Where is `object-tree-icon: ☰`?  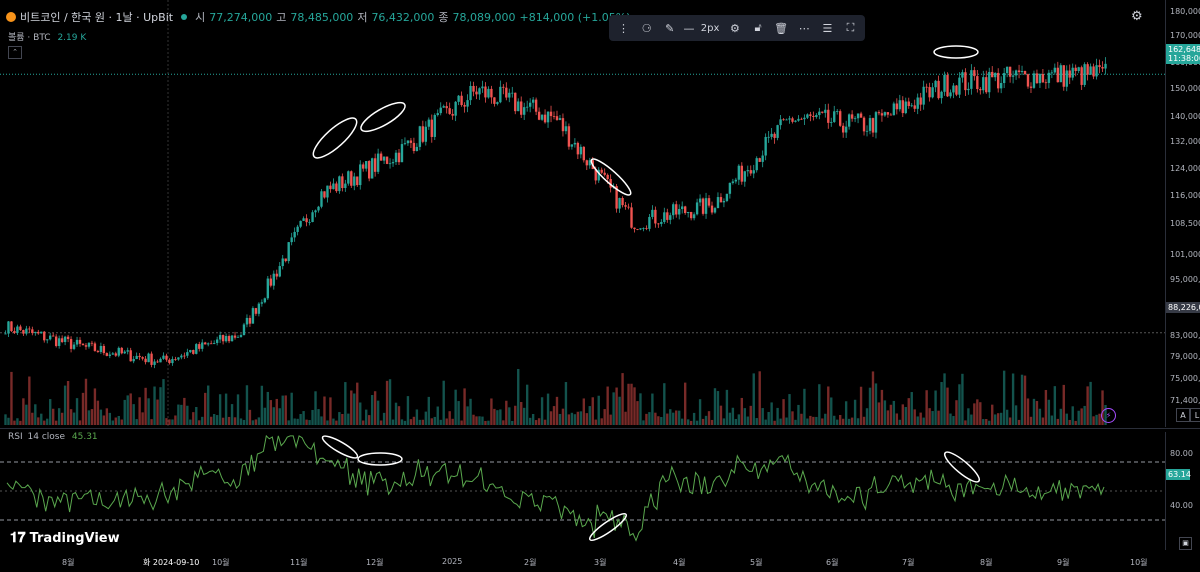
object-tree-icon: ☰ is located at coordinates (827, 28).